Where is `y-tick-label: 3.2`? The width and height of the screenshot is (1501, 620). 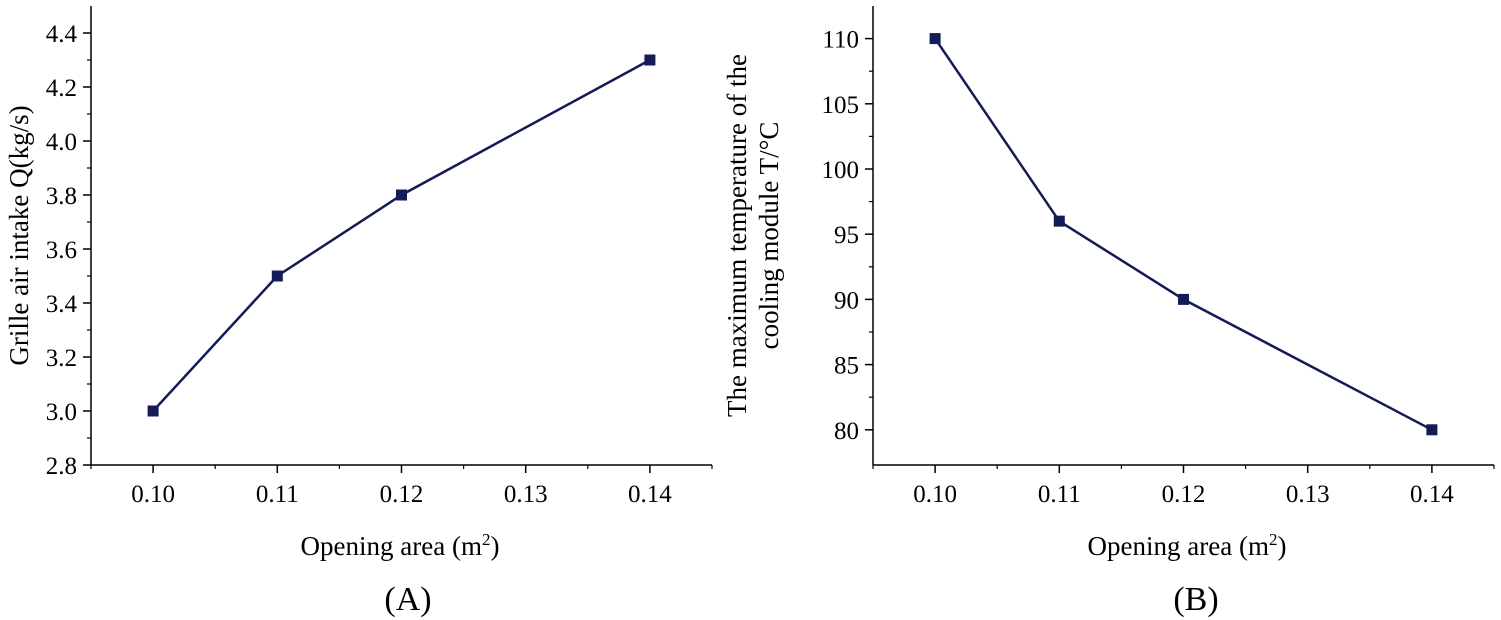 y-tick-label: 3.2 is located at coordinates (61, 358).